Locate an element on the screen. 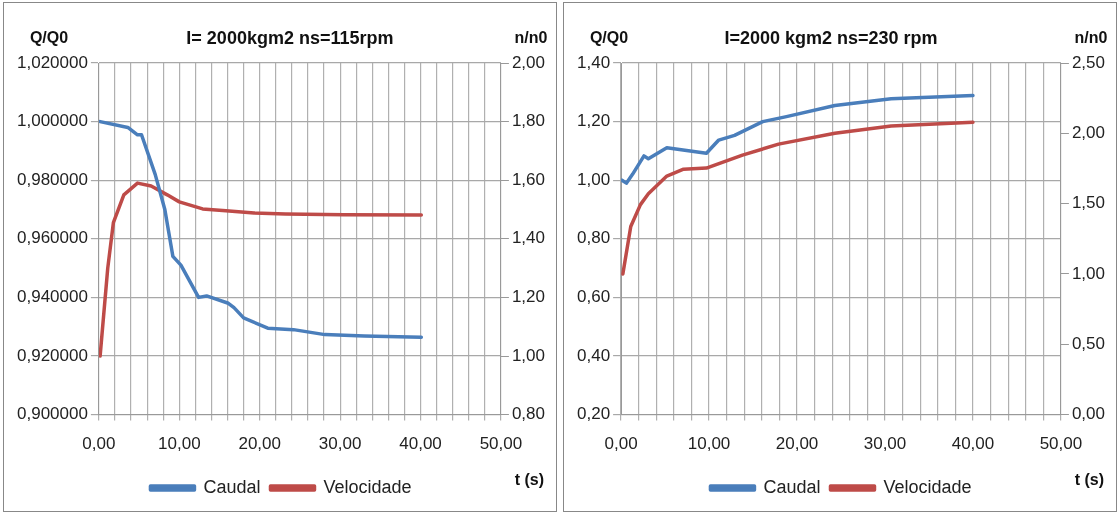 The height and width of the screenshot is (515, 1119). y2-tick-label: 1,60 is located at coordinates (528, 179).